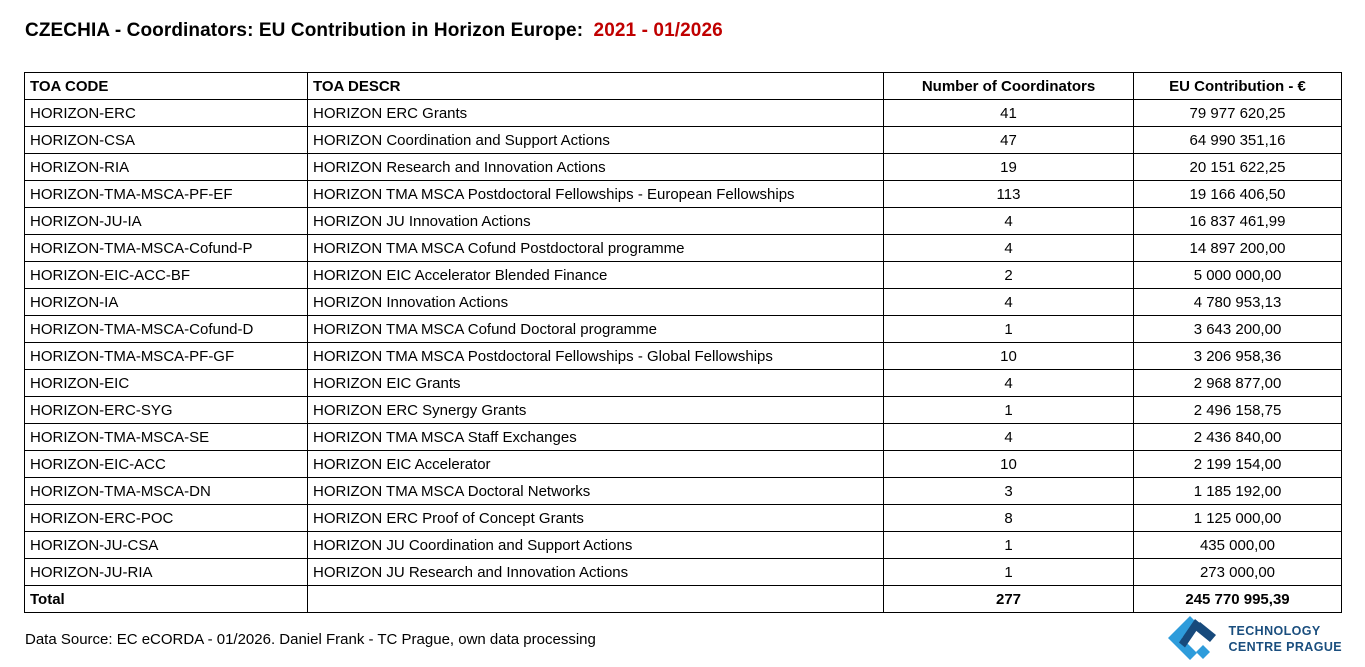 This screenshot has width=1365, height=667. Describe the element at coordinates (166, 383) in the screenshot. I see `cell-toa-code: HORIZON-EIC` at that location.